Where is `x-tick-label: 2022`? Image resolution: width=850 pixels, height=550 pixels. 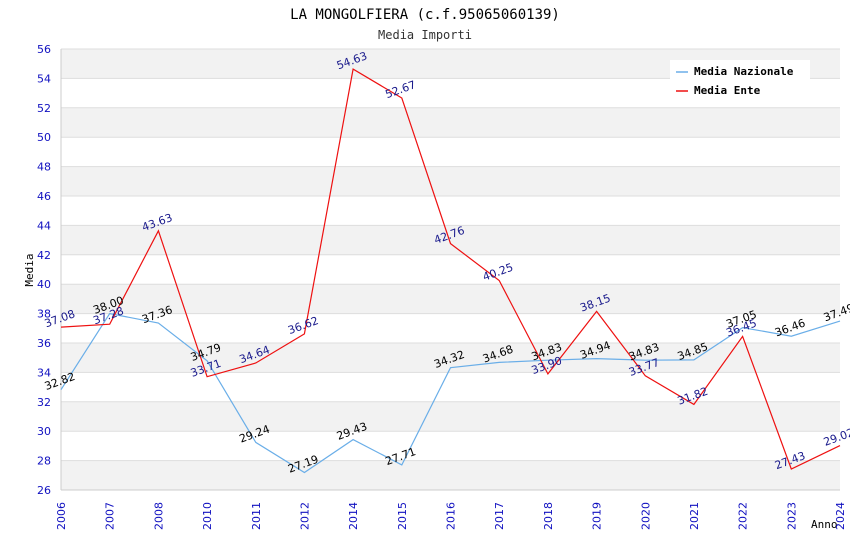 x-tick-label: 2022 is located at coordinates (743, 516).